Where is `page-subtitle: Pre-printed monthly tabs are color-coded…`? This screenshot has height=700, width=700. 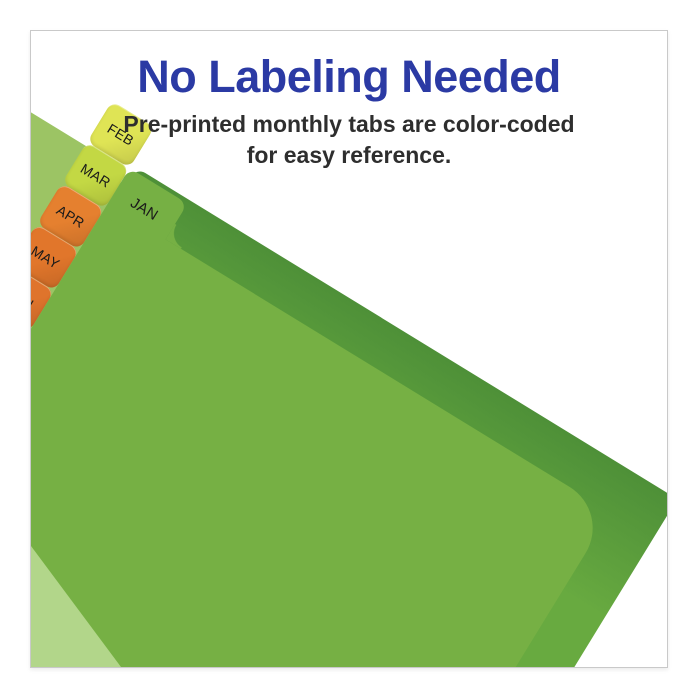 page-subtitle: Pre-printed monthly tabs are color-coded… is located at coordinates (349, 140).